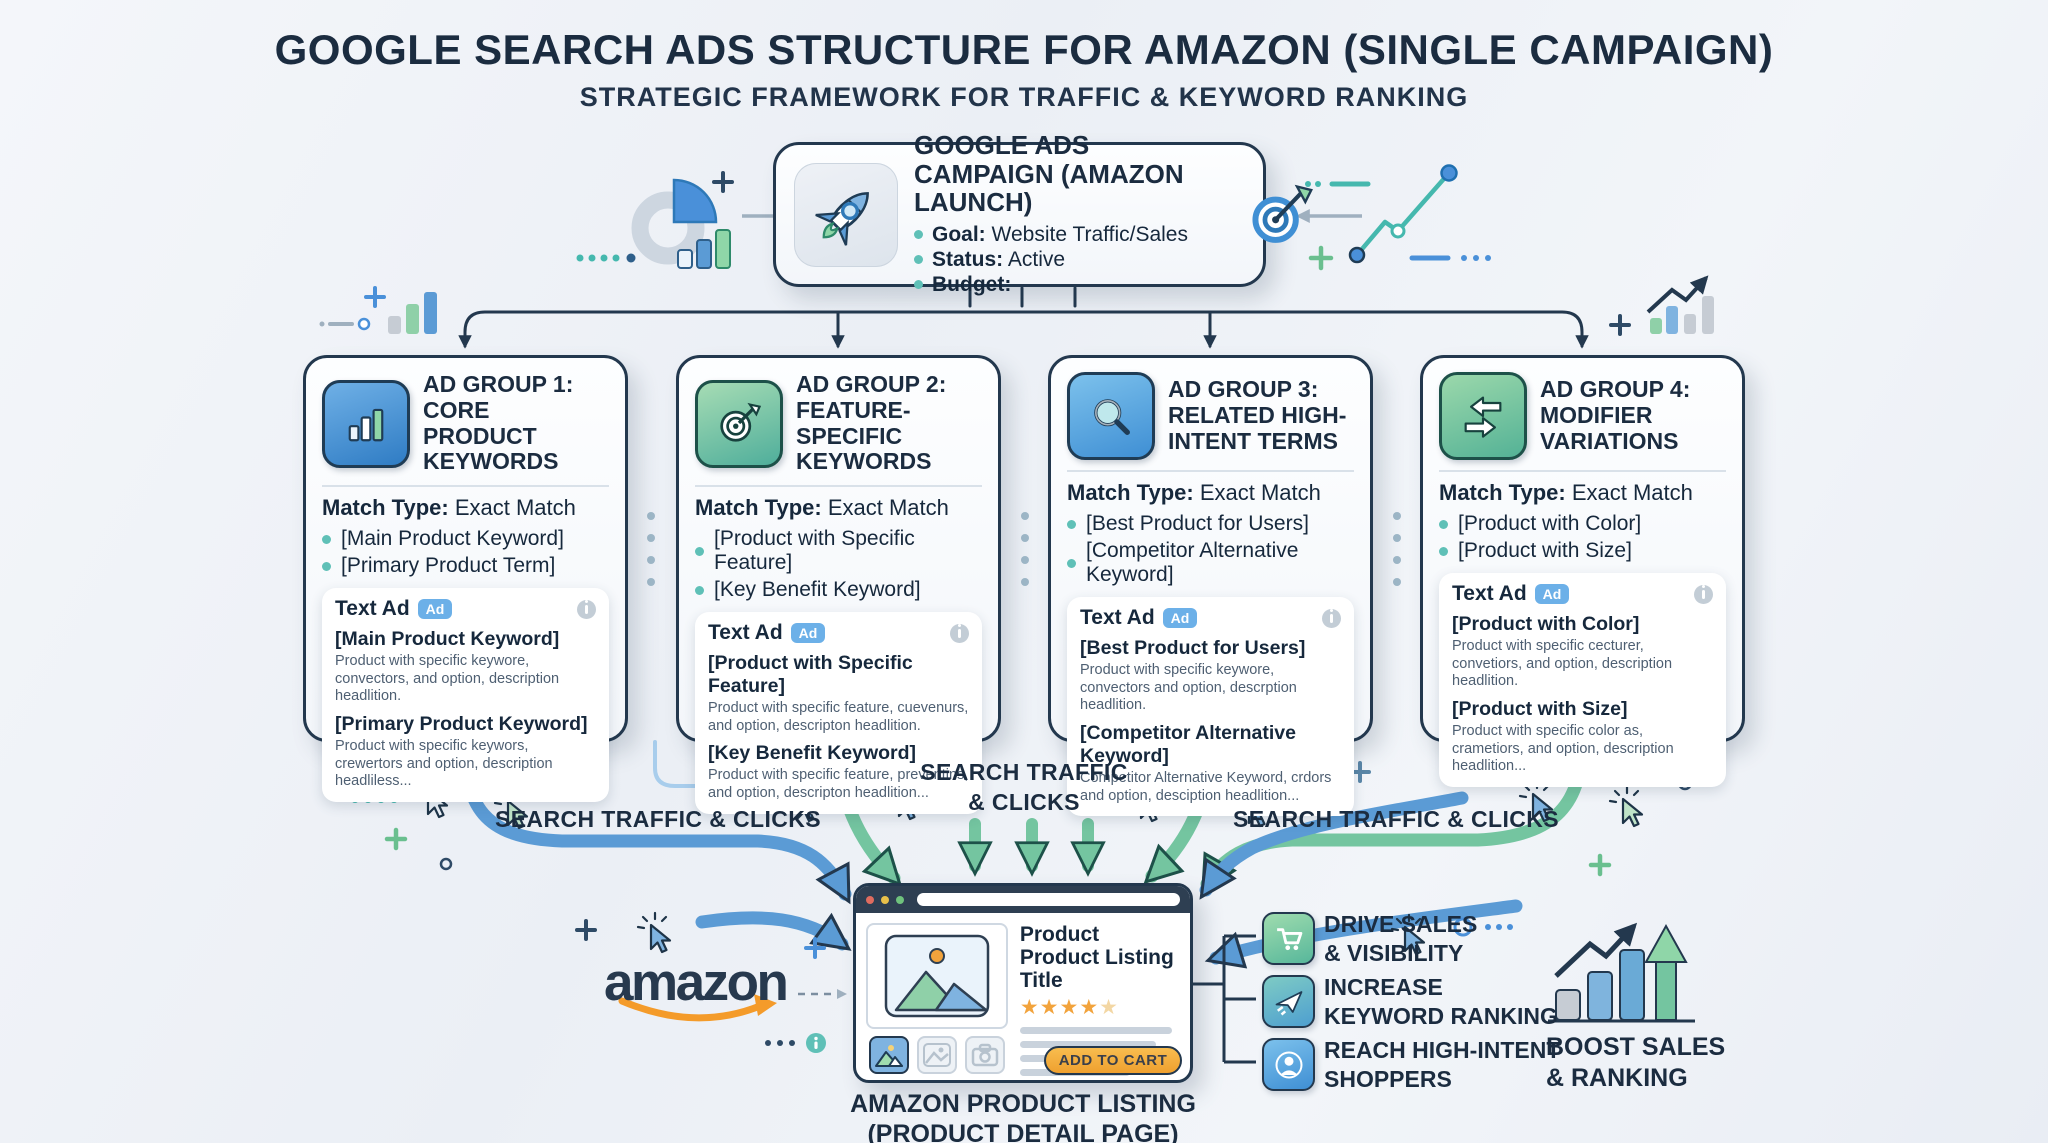  I want to click on info-dot-icon, so click(816, 1043).